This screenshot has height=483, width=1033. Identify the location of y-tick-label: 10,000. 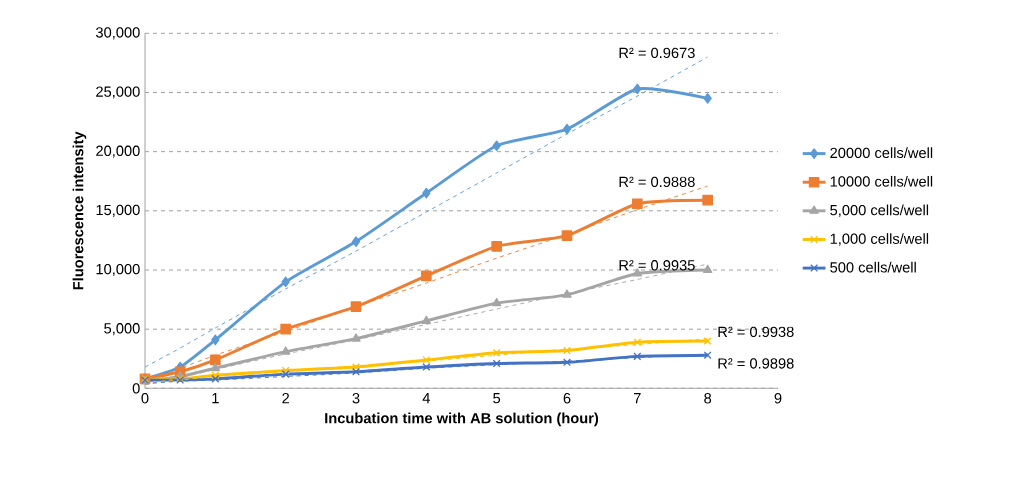
(118, 270).